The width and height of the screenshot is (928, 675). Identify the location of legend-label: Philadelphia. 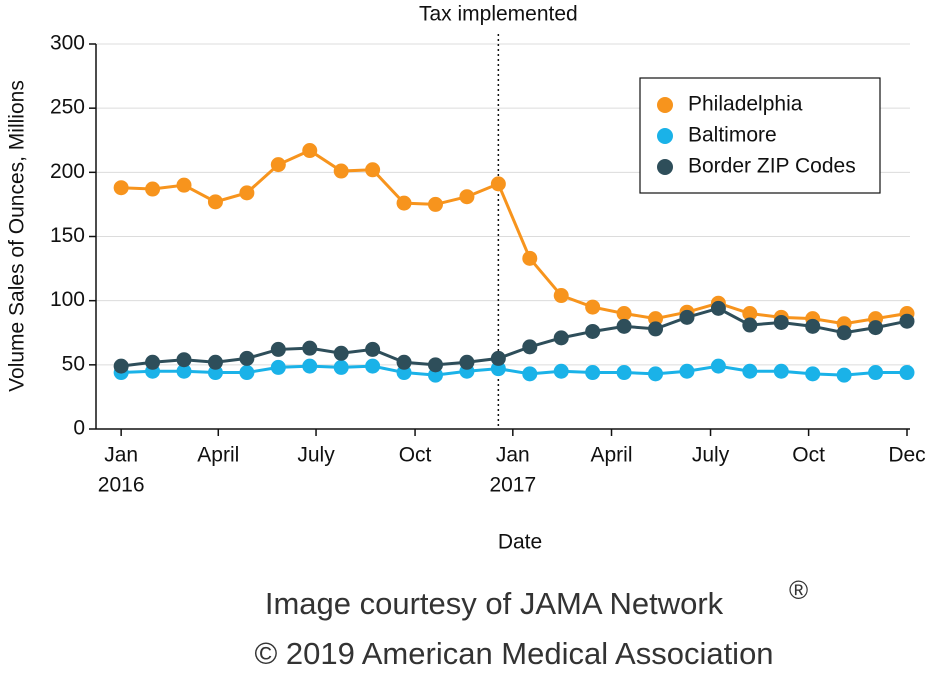
(745, 104).